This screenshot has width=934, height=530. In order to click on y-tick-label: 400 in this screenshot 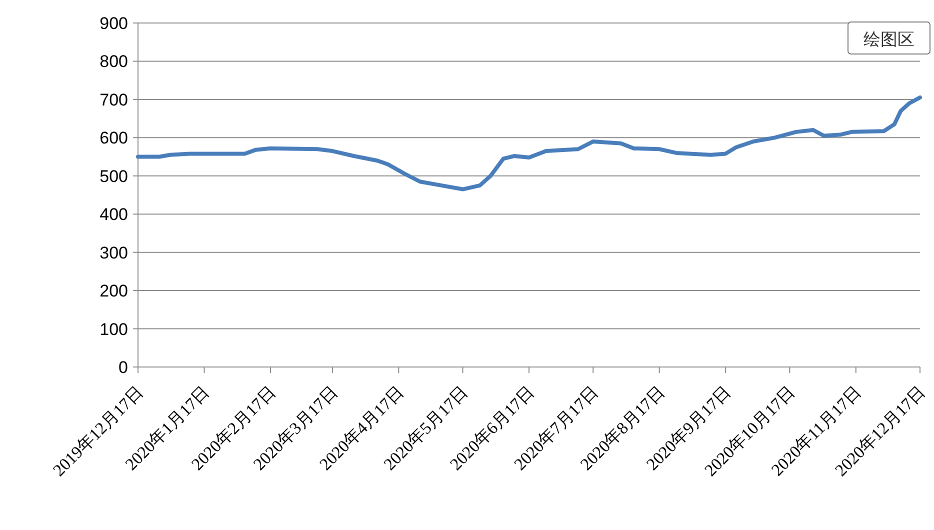, I will do `click(114, 214)`.